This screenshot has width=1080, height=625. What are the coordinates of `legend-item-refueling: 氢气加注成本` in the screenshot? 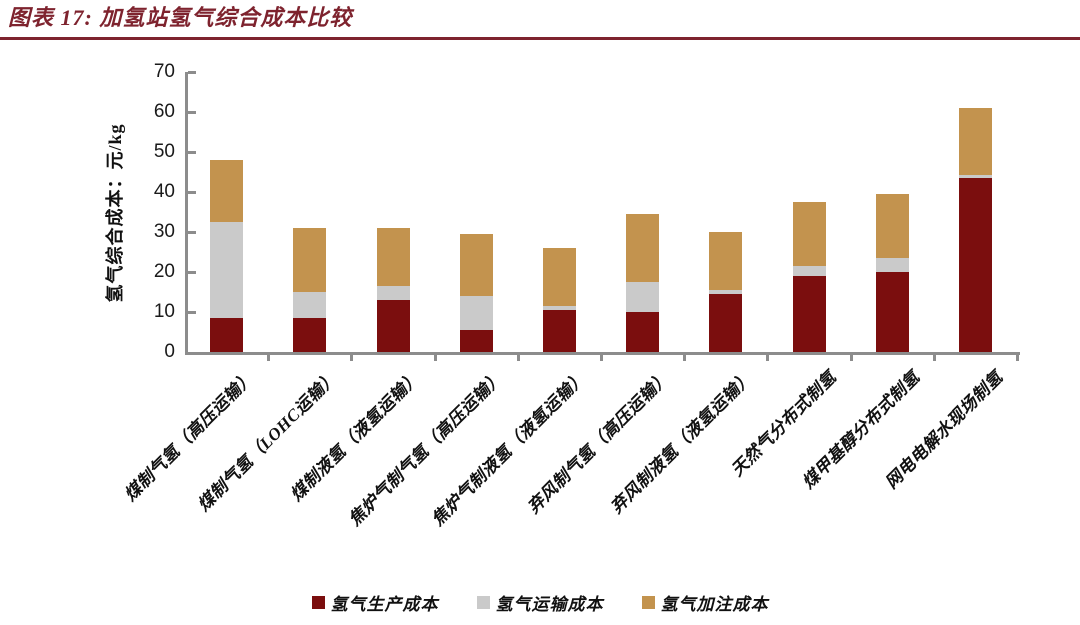 It's located at (705, 602).